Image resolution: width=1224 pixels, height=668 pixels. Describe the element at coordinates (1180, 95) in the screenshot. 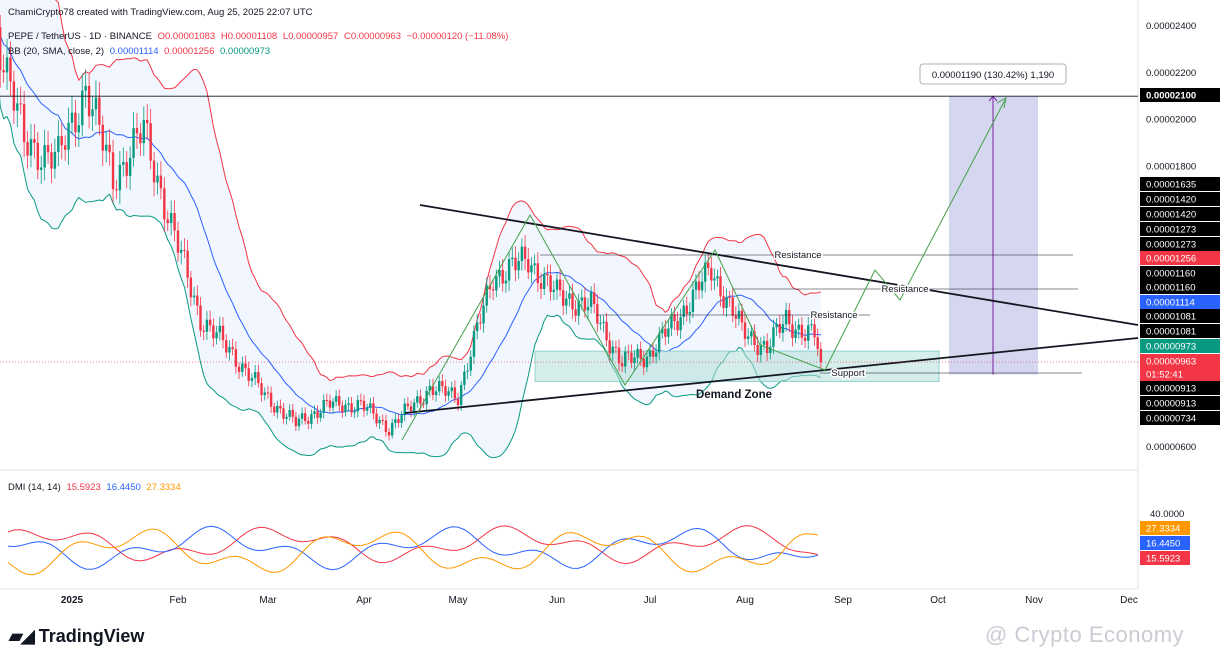

I see `price-tag: 0.00002100` at that location.